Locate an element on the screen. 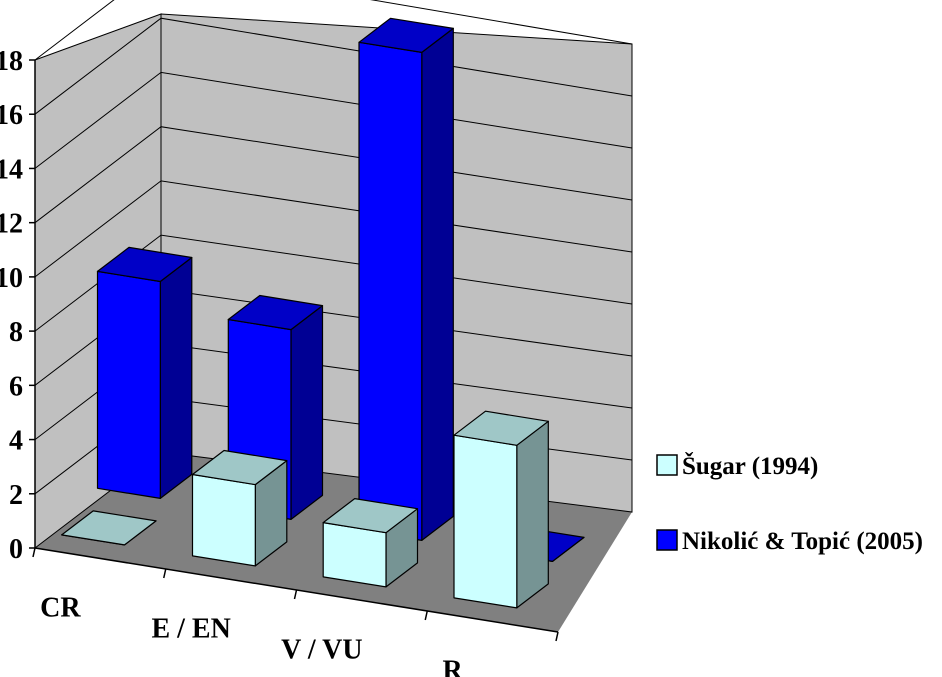  bar-sugar-een is located at coordinates (239, 508).